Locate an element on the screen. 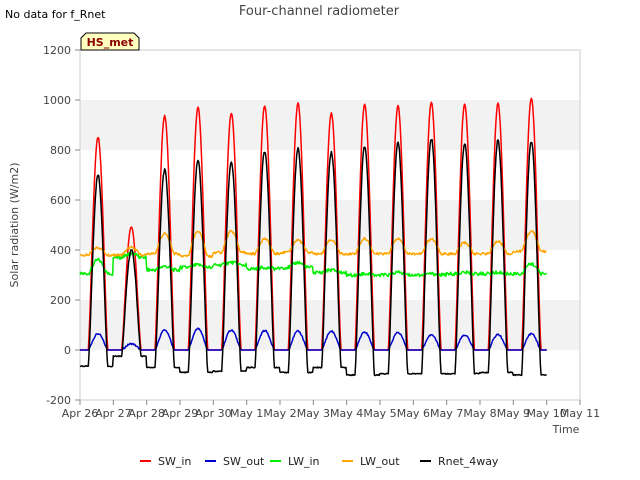 The image size is (640, 480). y-tick-label: 800 is located at coordinates (60, 150).